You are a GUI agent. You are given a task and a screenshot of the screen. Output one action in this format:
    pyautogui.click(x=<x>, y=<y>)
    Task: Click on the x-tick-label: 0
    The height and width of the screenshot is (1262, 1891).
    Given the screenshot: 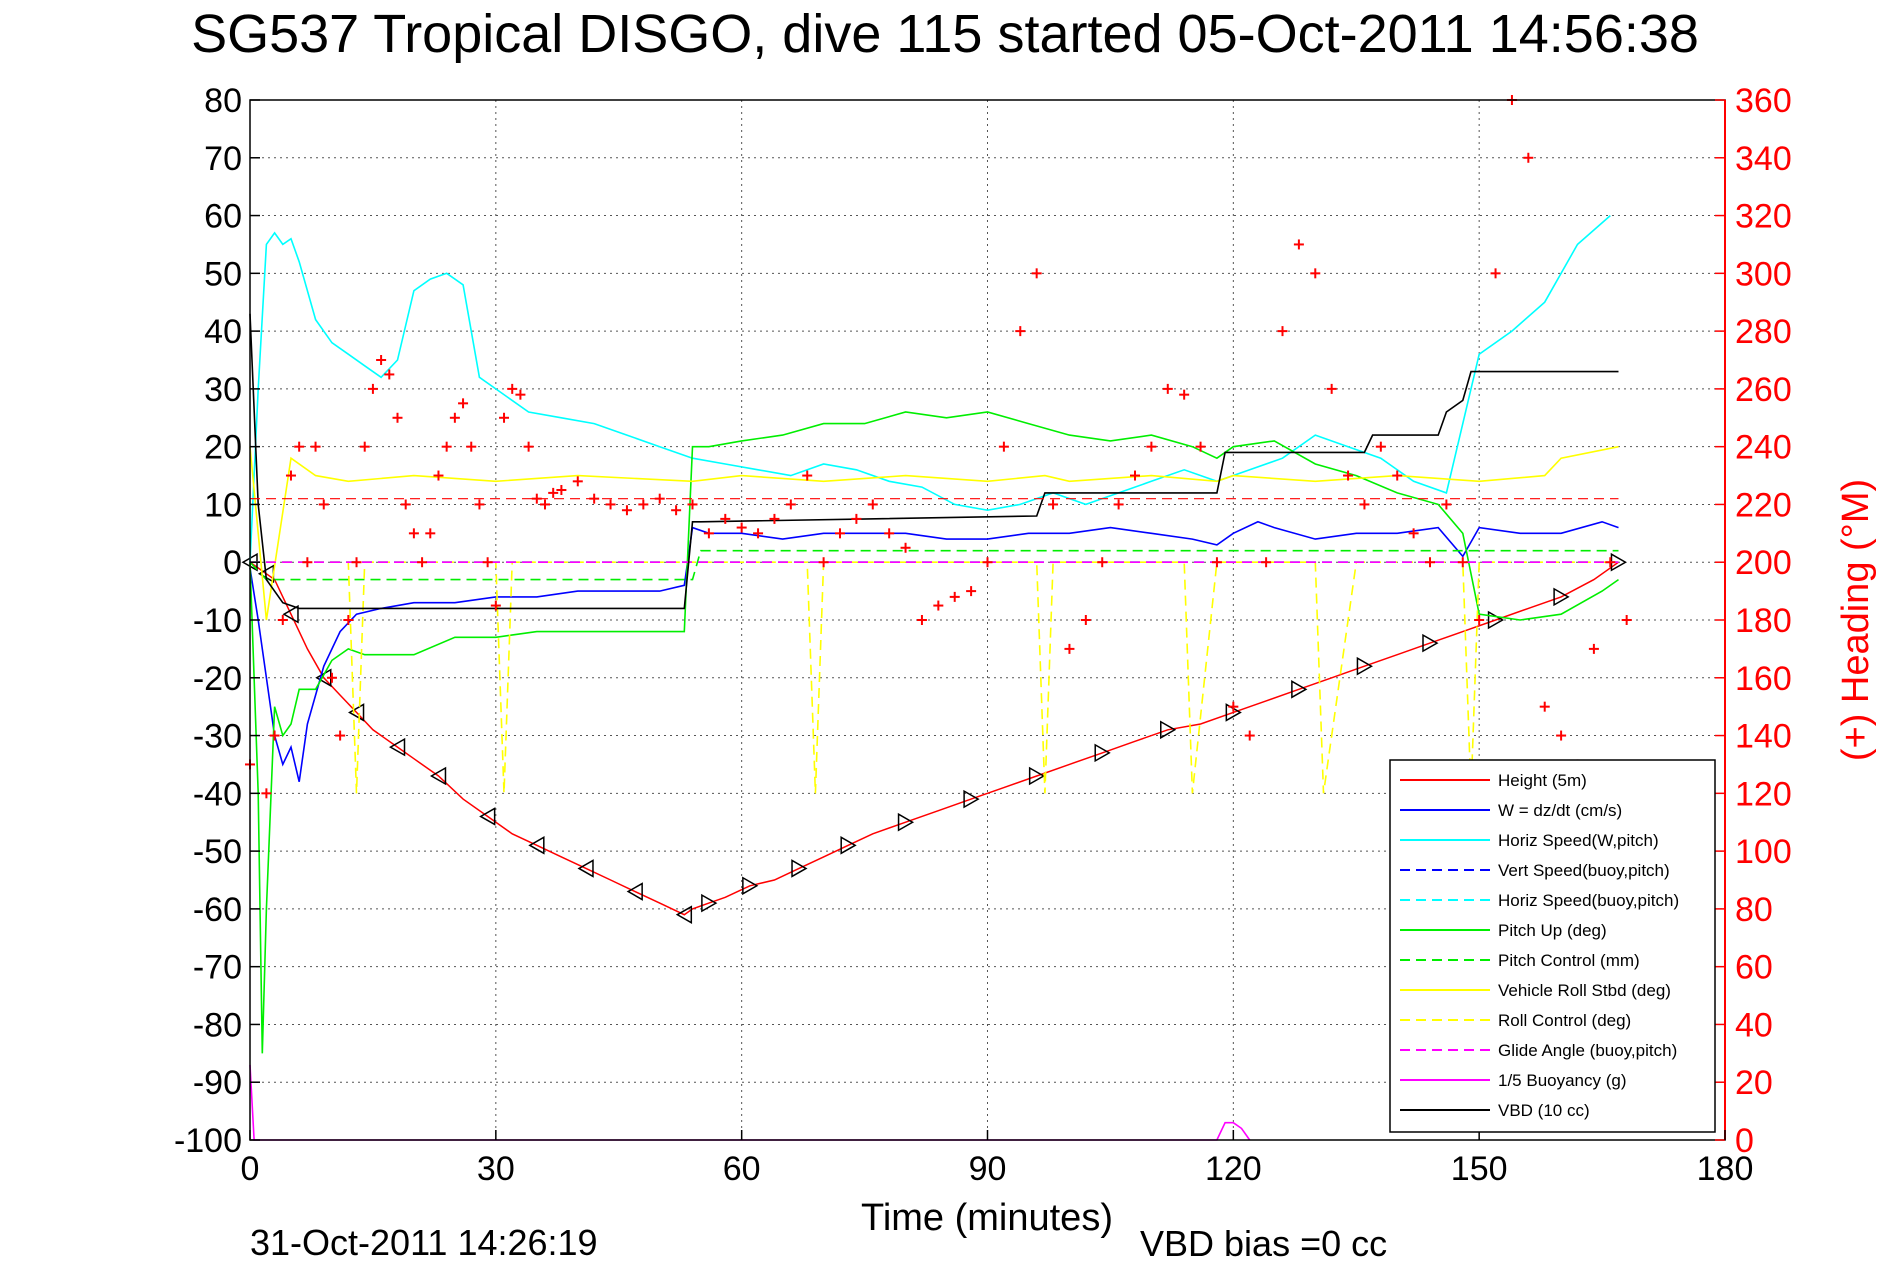 What is the action you would take?
    pyautogui.click(x=250, y=1169)
    